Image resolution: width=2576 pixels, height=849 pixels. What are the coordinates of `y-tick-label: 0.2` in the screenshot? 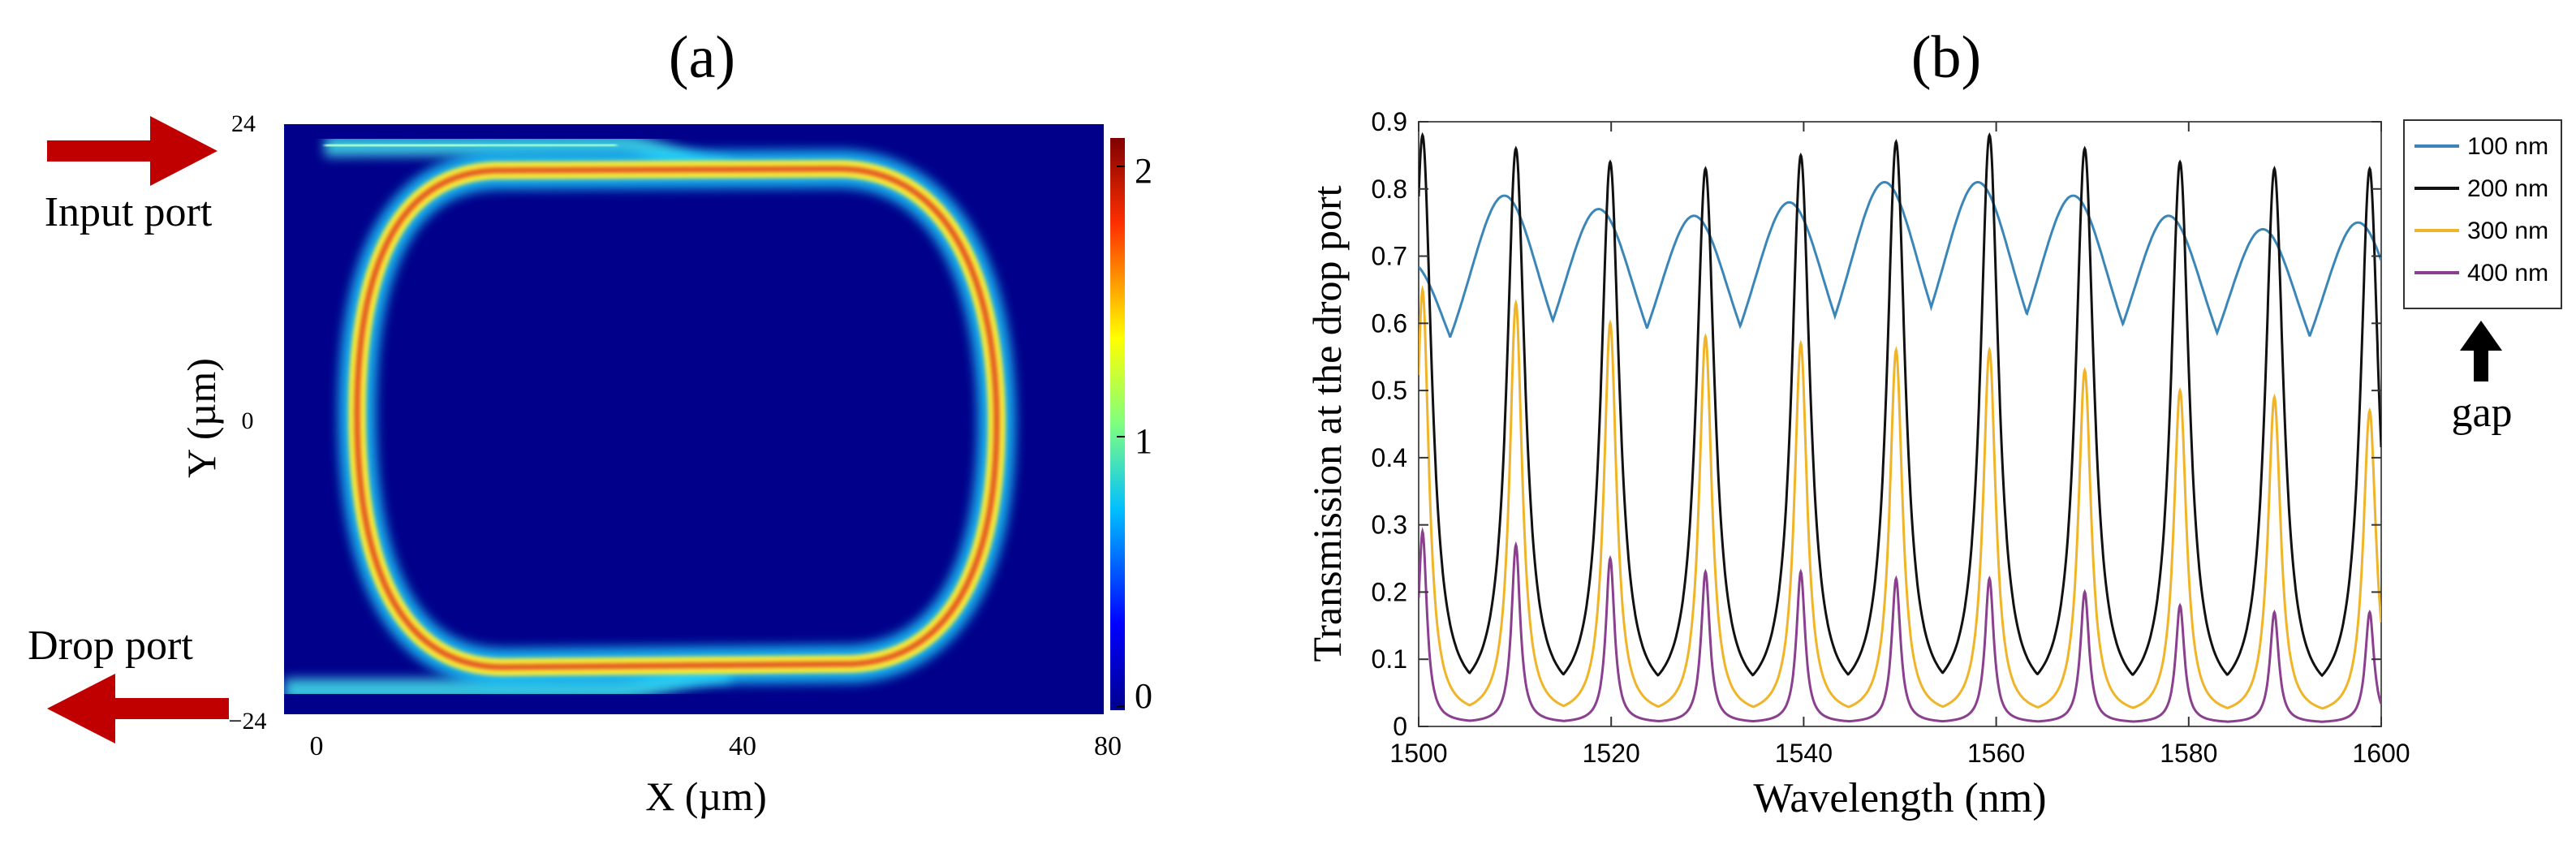 It's located at (1389, 591).